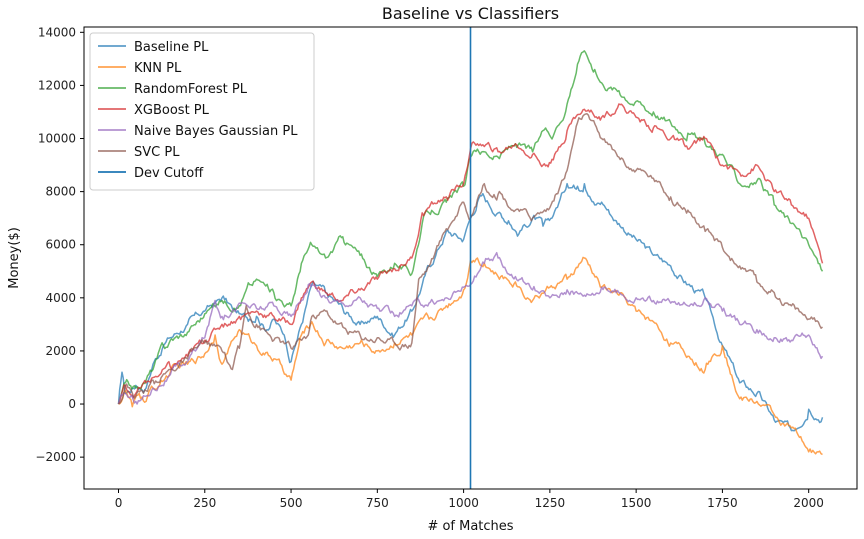  What do you see at coordinates (60, 192) in the screenshot?
I see `y-tick-label: 8000` at bounding box center [60, 192].